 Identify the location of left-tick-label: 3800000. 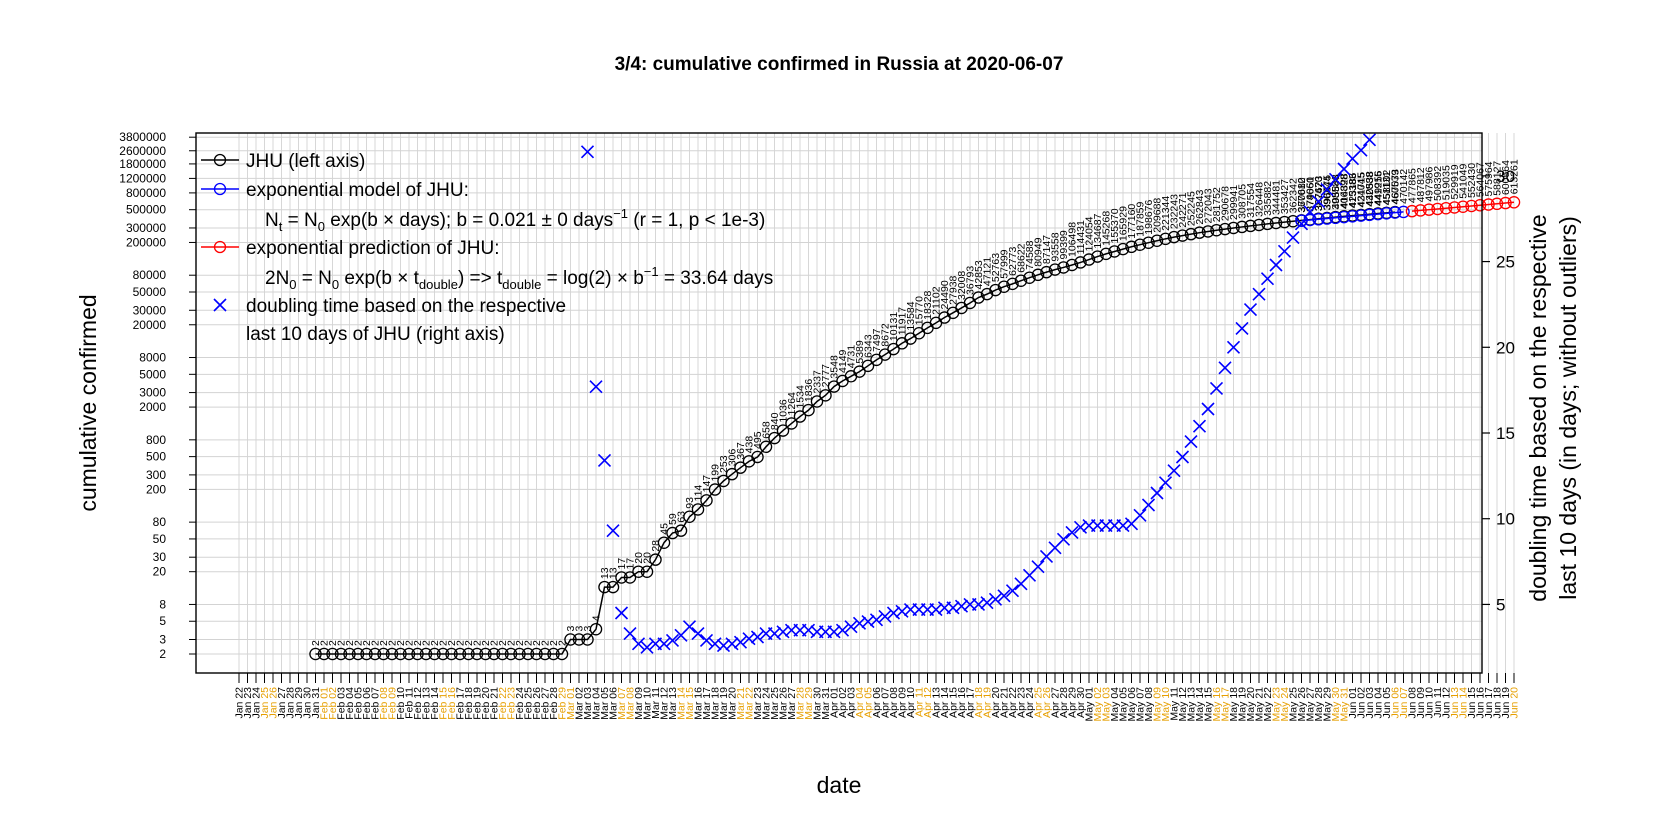
(142, 137).